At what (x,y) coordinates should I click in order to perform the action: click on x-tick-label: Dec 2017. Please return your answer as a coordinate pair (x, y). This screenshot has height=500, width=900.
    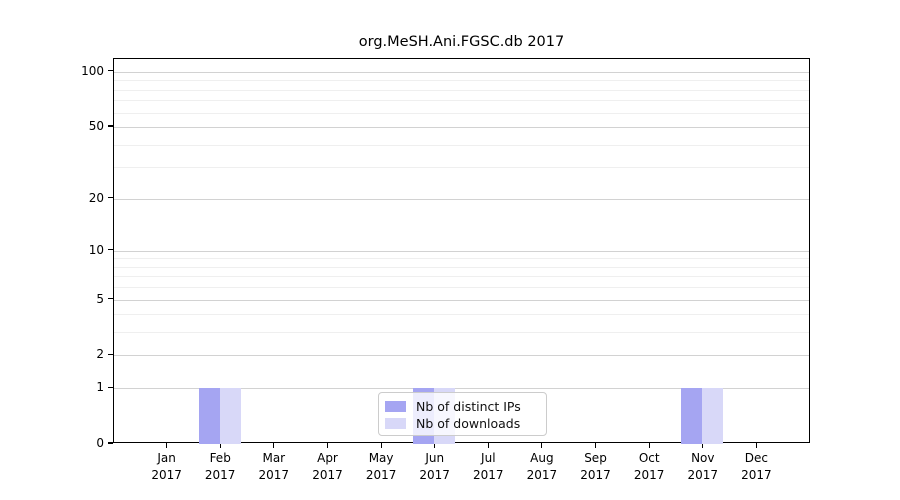
    Looking at the image, I should click on (756, 466).